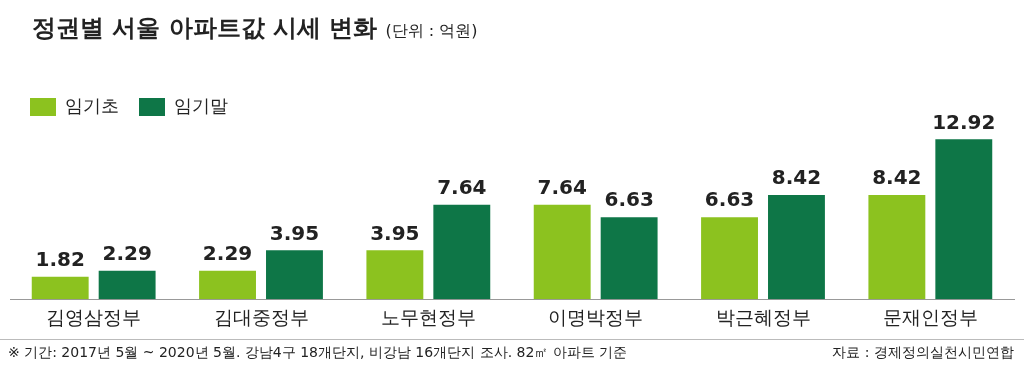 The width and height of the screenshot is (1024, 367). I want to click on data-label: 12.92, so click(964, 121).